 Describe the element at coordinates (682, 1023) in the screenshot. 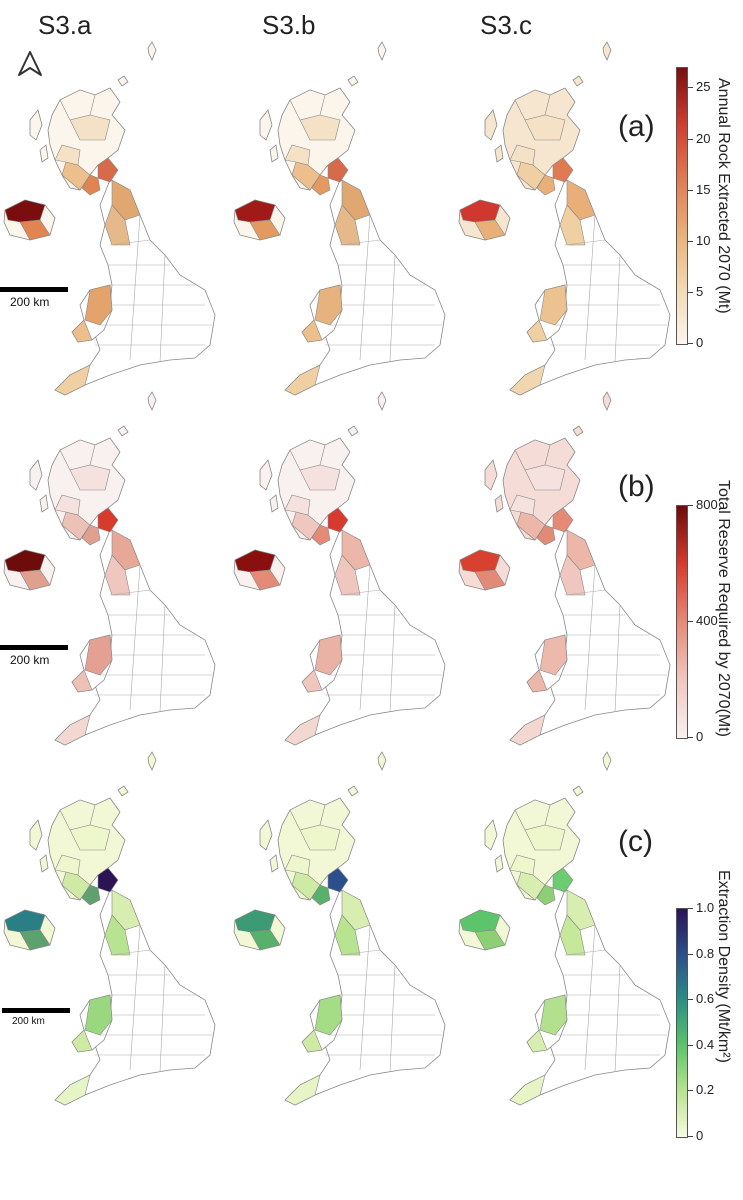

I see `colorbar-extraction-density` at that location.